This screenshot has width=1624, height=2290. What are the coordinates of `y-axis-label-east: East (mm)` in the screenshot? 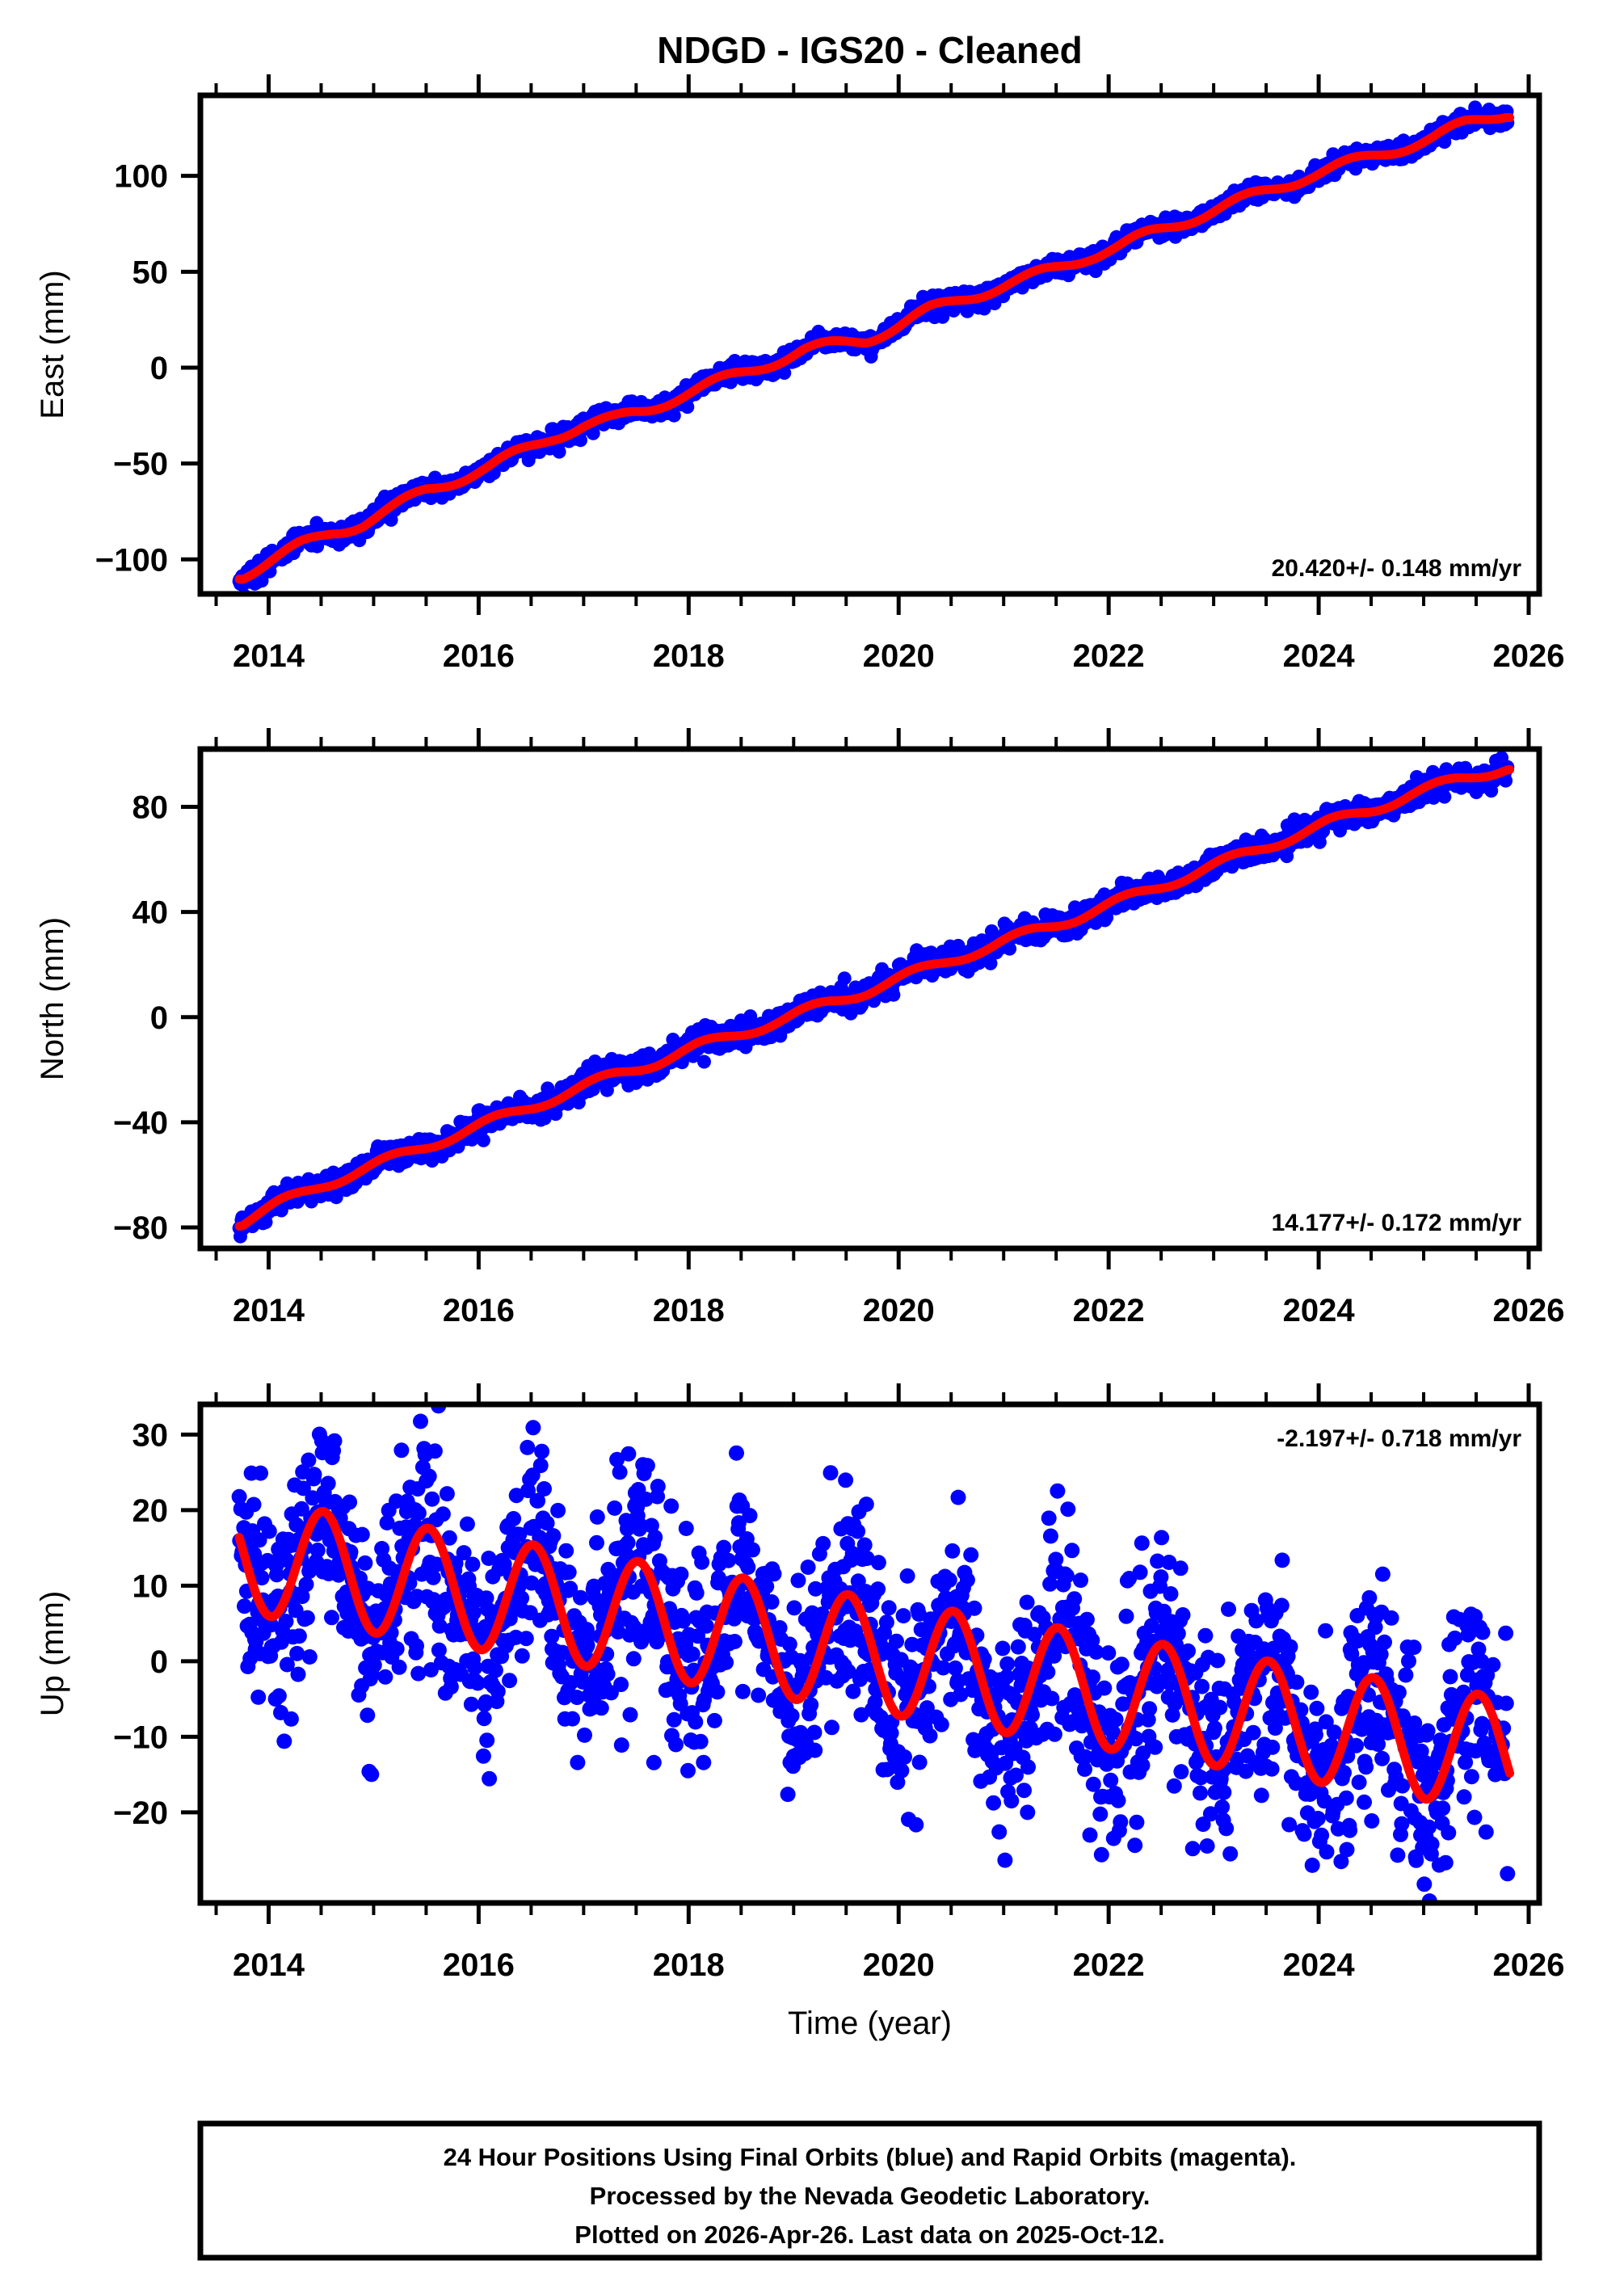 It's located at (52, 344).